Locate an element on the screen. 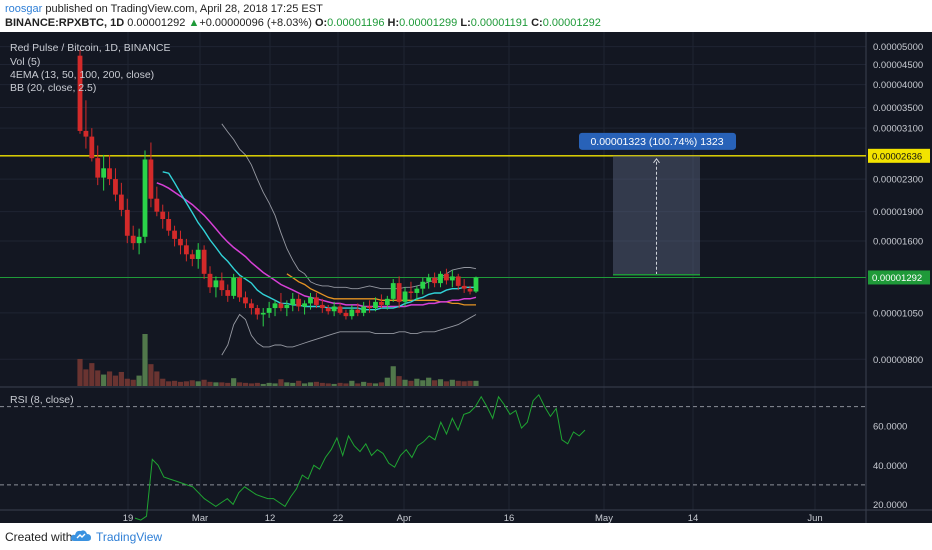 The height and width of the screenshot is (550, 932). y-tick-label: 0.00004000 is located at coordinates (898, 85).